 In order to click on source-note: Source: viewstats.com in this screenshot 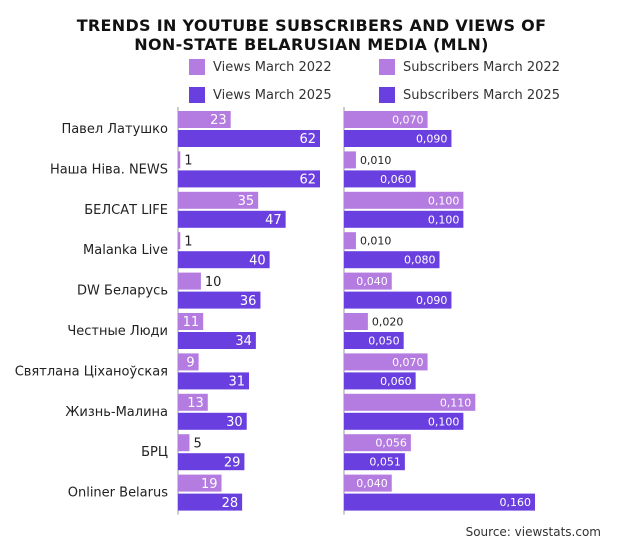, I will do `click(533, 532)`.